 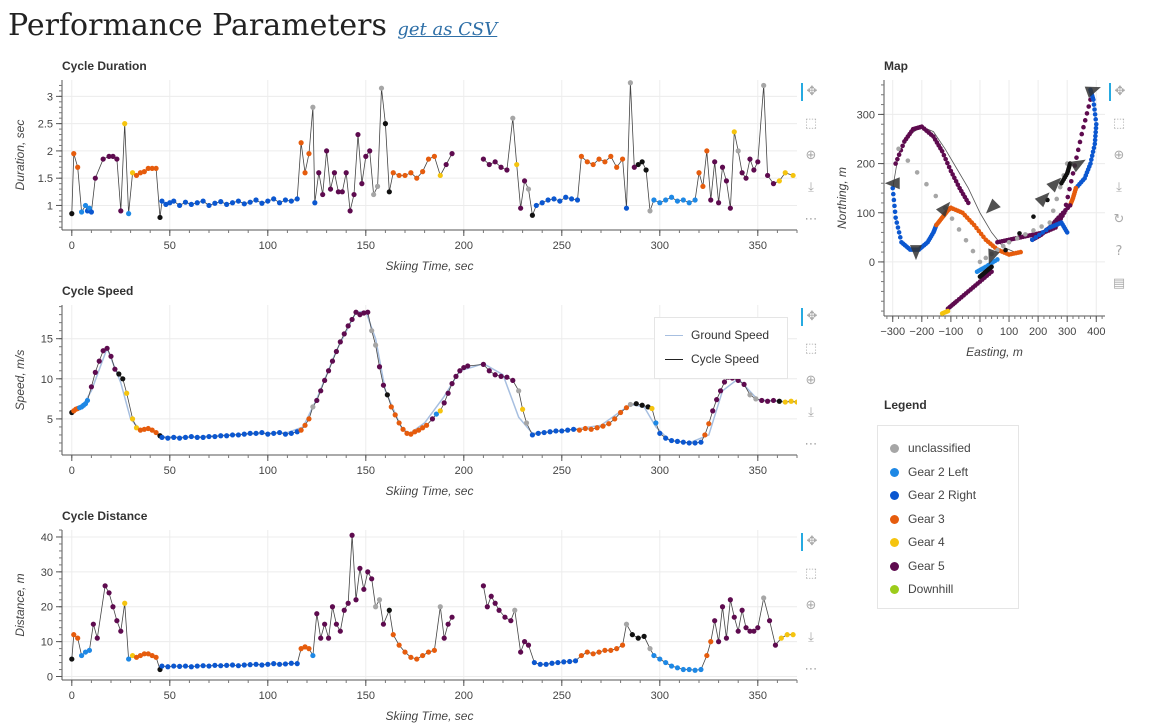 What do you see at coordinates (917, 542) in the screenshot?
I see `legend-item-gear-4: Gear 4` at bounding box center [917, 542].